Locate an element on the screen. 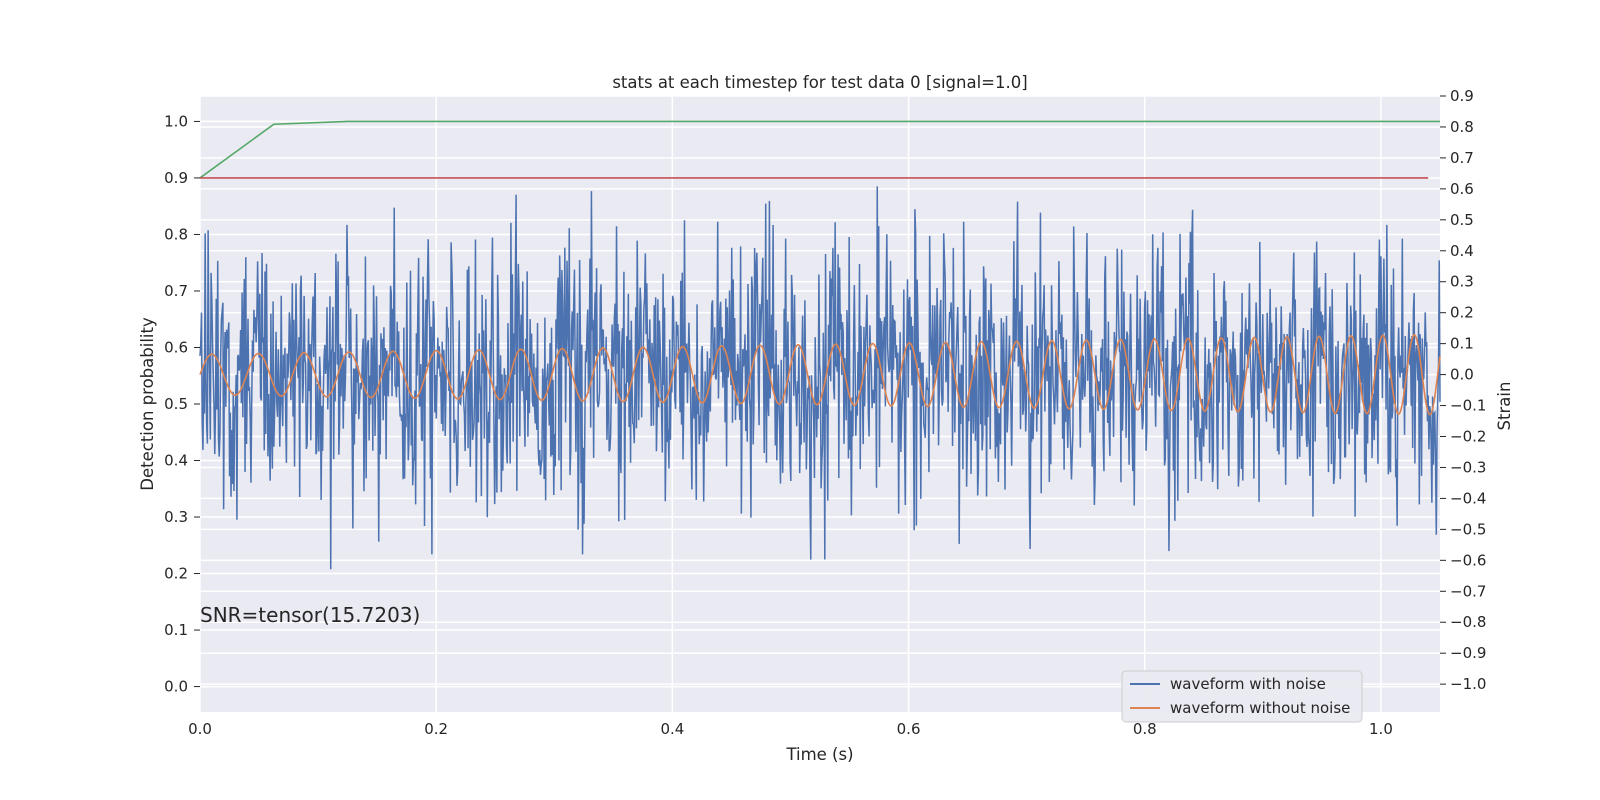  y-right-tick-label: −0.4 is located at coordinates (1468, 498).